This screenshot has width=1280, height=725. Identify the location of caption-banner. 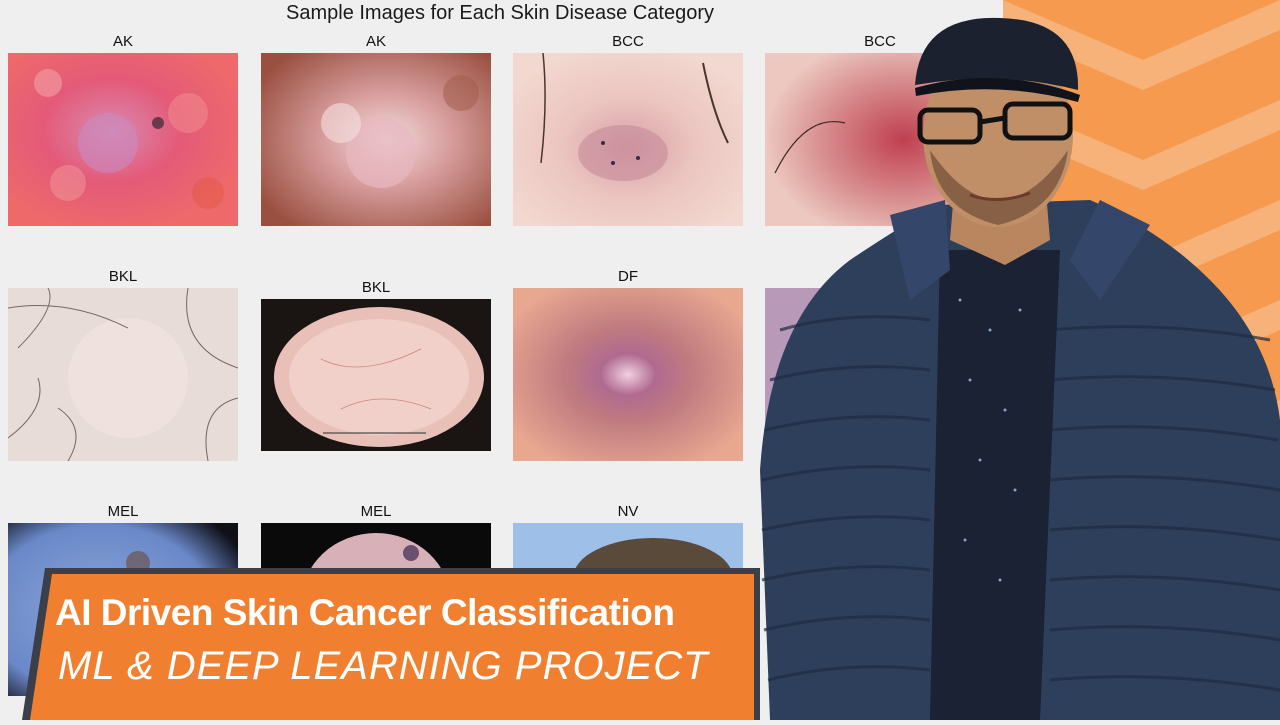
(380, 644).